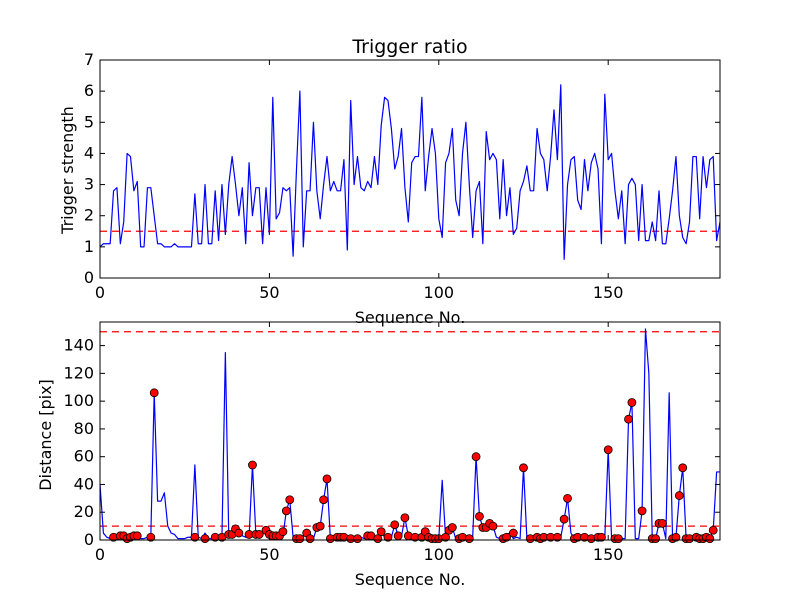  What do you see at coordinates (84, 483) in the screenshot?
I see `y-tick-label: 40` at bounding box center [84, 483].